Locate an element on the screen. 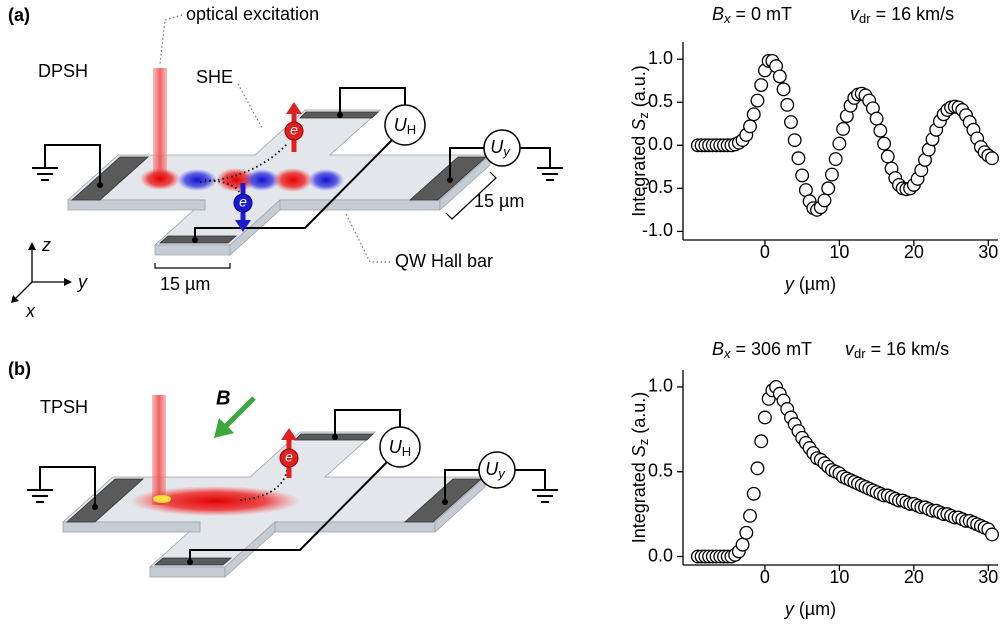 This screenshot has width=1005, height=629. text: = 0 mT is located at coordinates (762, 14).